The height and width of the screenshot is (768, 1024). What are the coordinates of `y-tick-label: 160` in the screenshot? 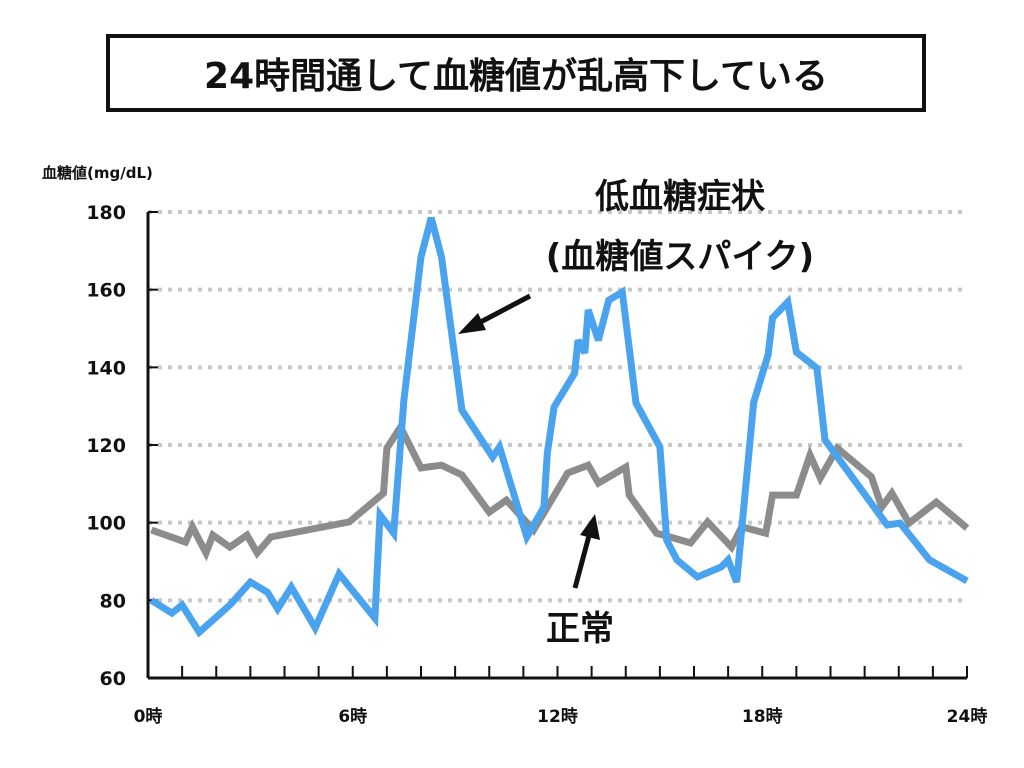 It's located at (106, 291).